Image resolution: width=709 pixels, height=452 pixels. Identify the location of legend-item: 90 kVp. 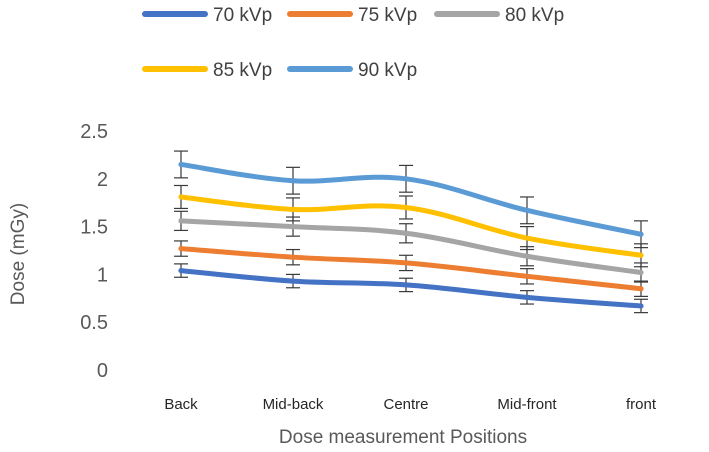
(352, 70).